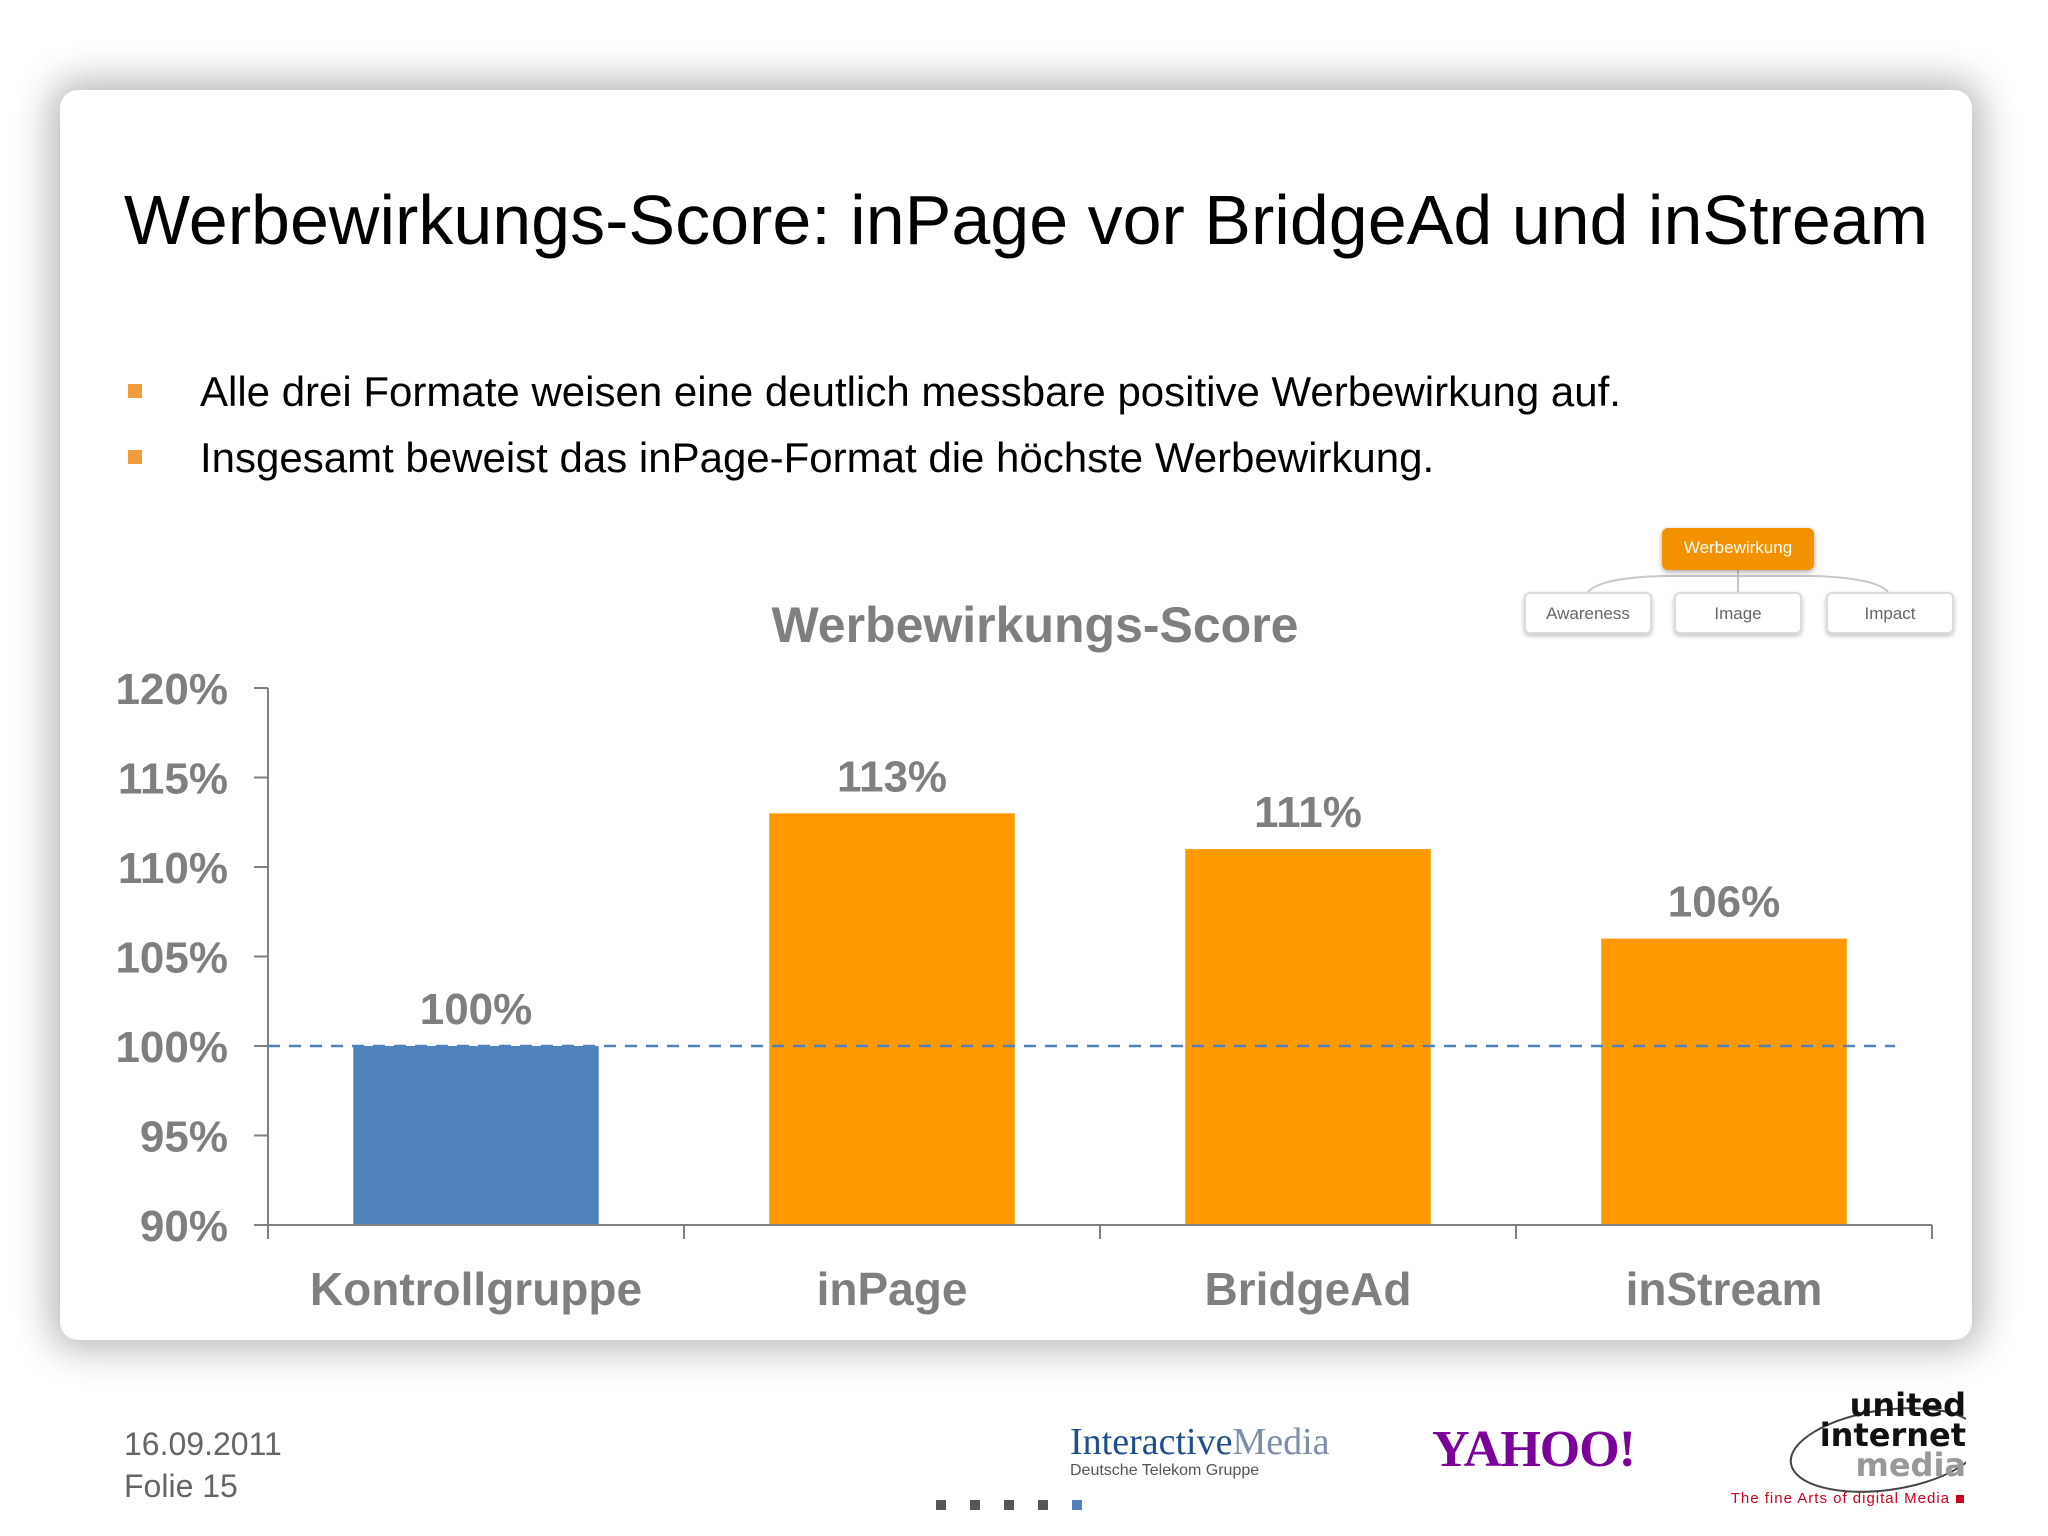 This screenshot has height=1536, width=2048. I want to click on bar-kontrollgruppe, so click(476, 1135).